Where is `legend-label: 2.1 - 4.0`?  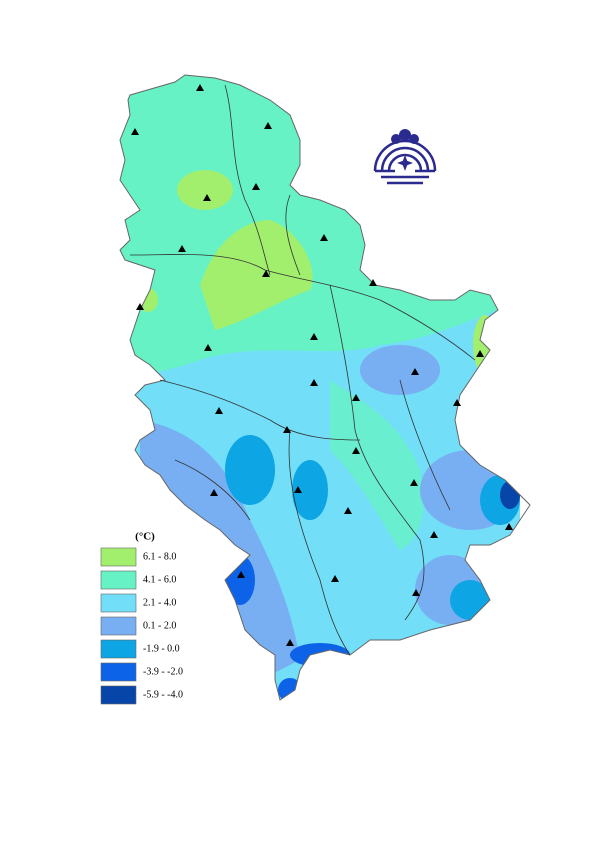 legend-label: 2.1 - 4.0 is located at coordinates (159, 602).